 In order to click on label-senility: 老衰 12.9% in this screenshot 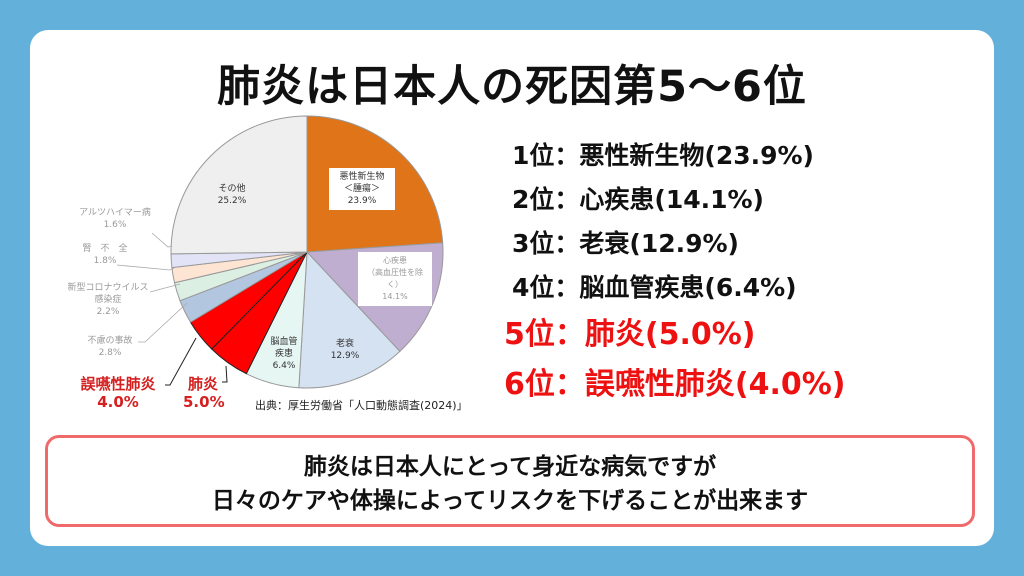, I will do `click(345, 350)`.